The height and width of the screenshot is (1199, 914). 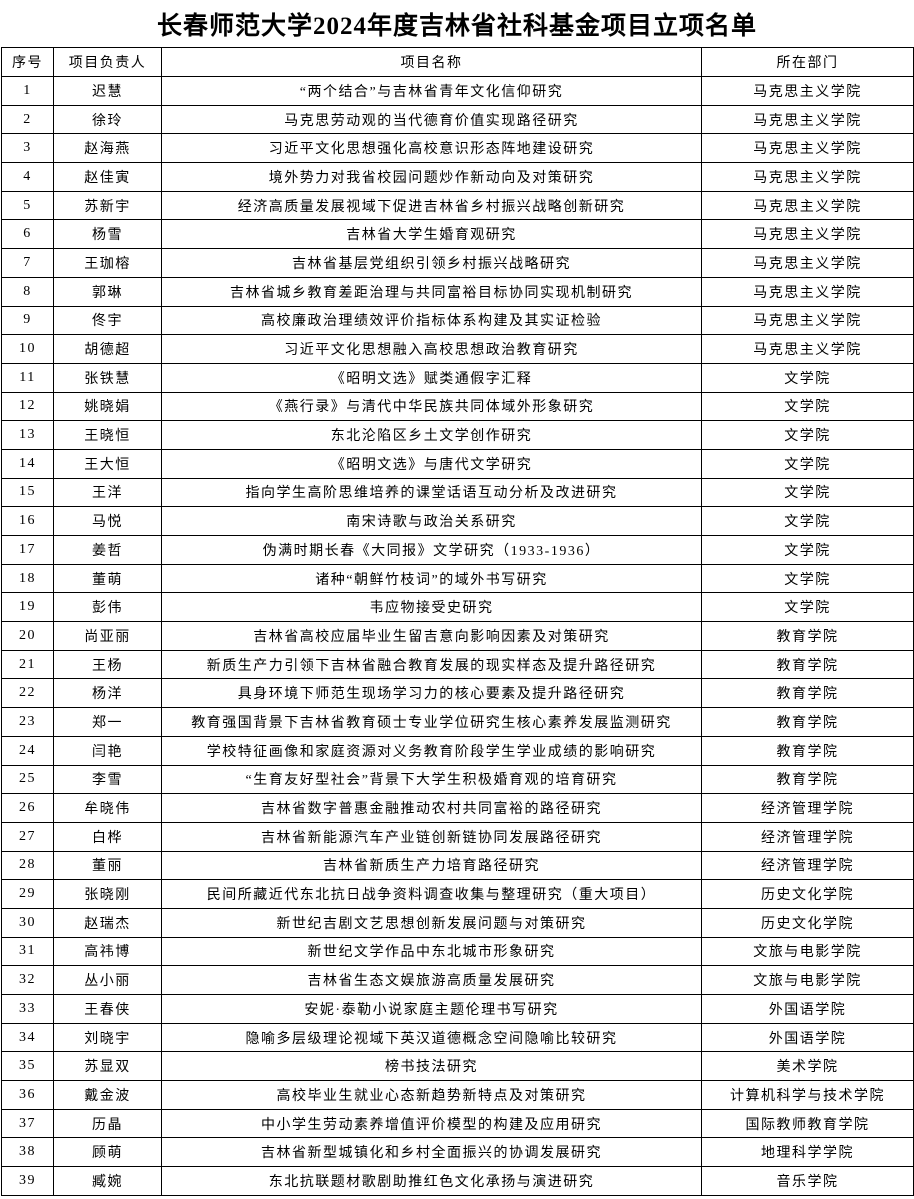 What do you see at coordinates (107, 205) in the screenshot?
I see `leader-cell: 苏新宇` at bounding box center [107, 205].